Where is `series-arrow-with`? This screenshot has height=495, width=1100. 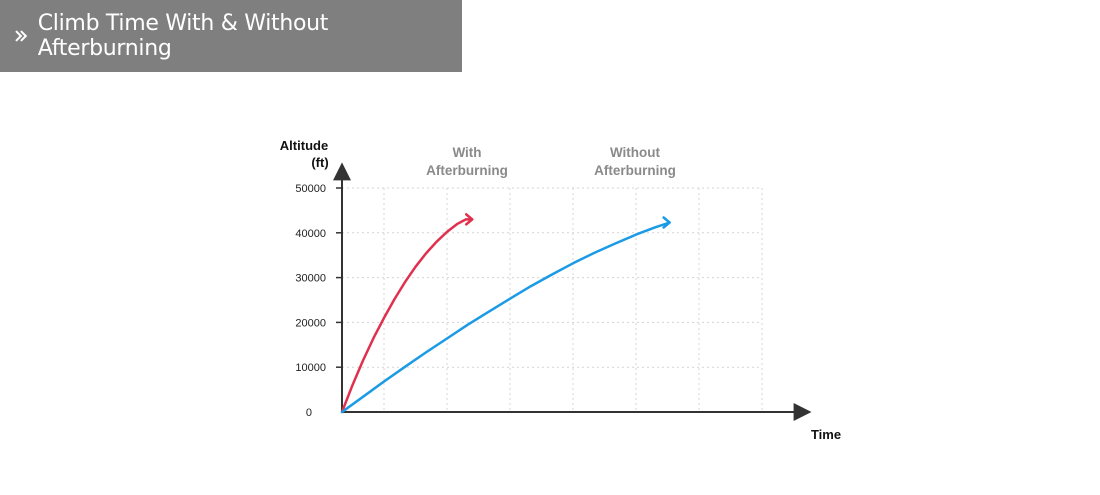
series-arrow-with is located at coordinates (469, 219).